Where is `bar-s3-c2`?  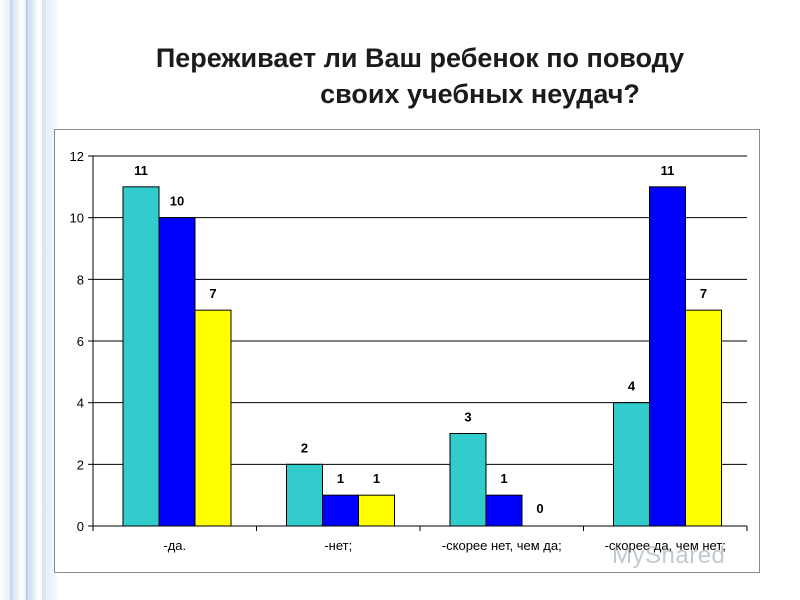
bar-s3-c2 is located at coordinates (376, 510).